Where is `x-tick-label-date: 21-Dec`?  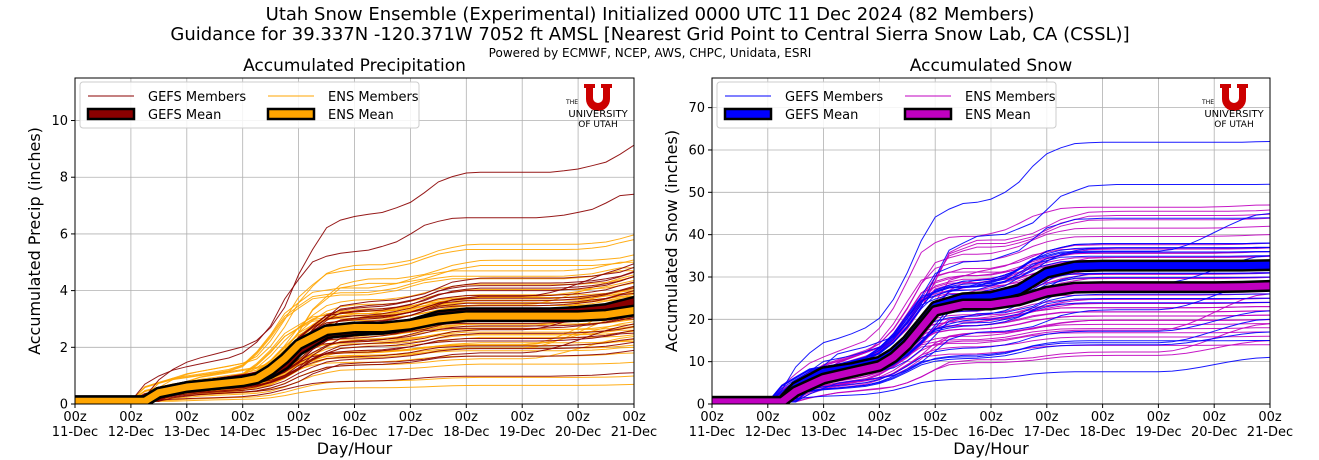
x-tick-label-date: 21-Dec is located at coordinates (634, 432).